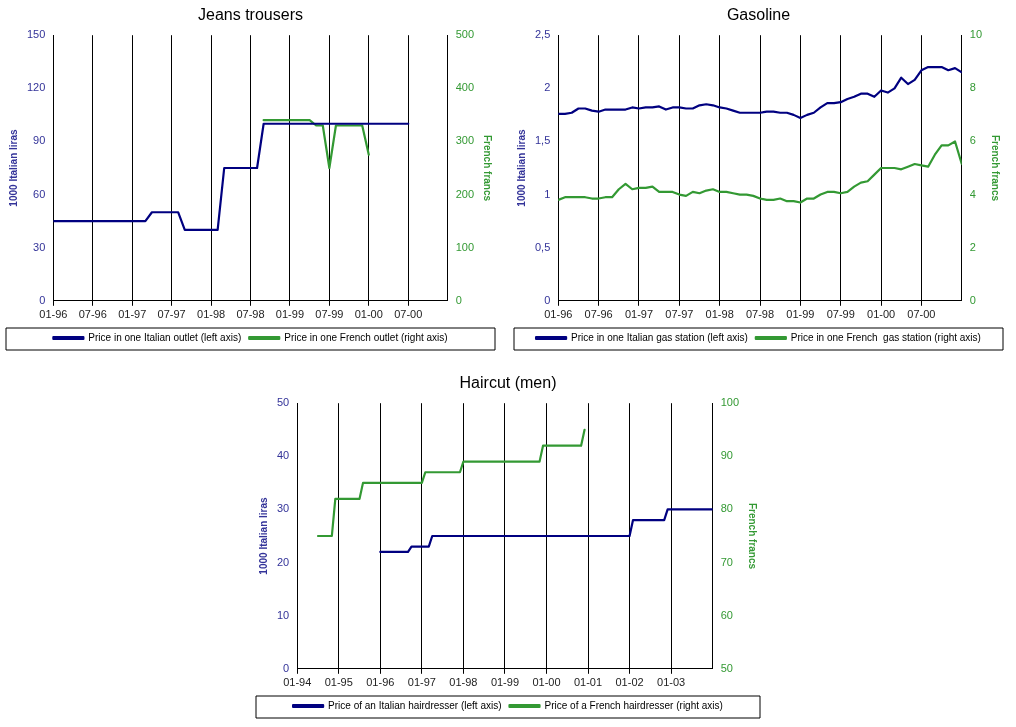 This screenshot has width=1016, height=727. I want to click on legend-label: Price in one Italian outlet (left axis), so click(165, 337).